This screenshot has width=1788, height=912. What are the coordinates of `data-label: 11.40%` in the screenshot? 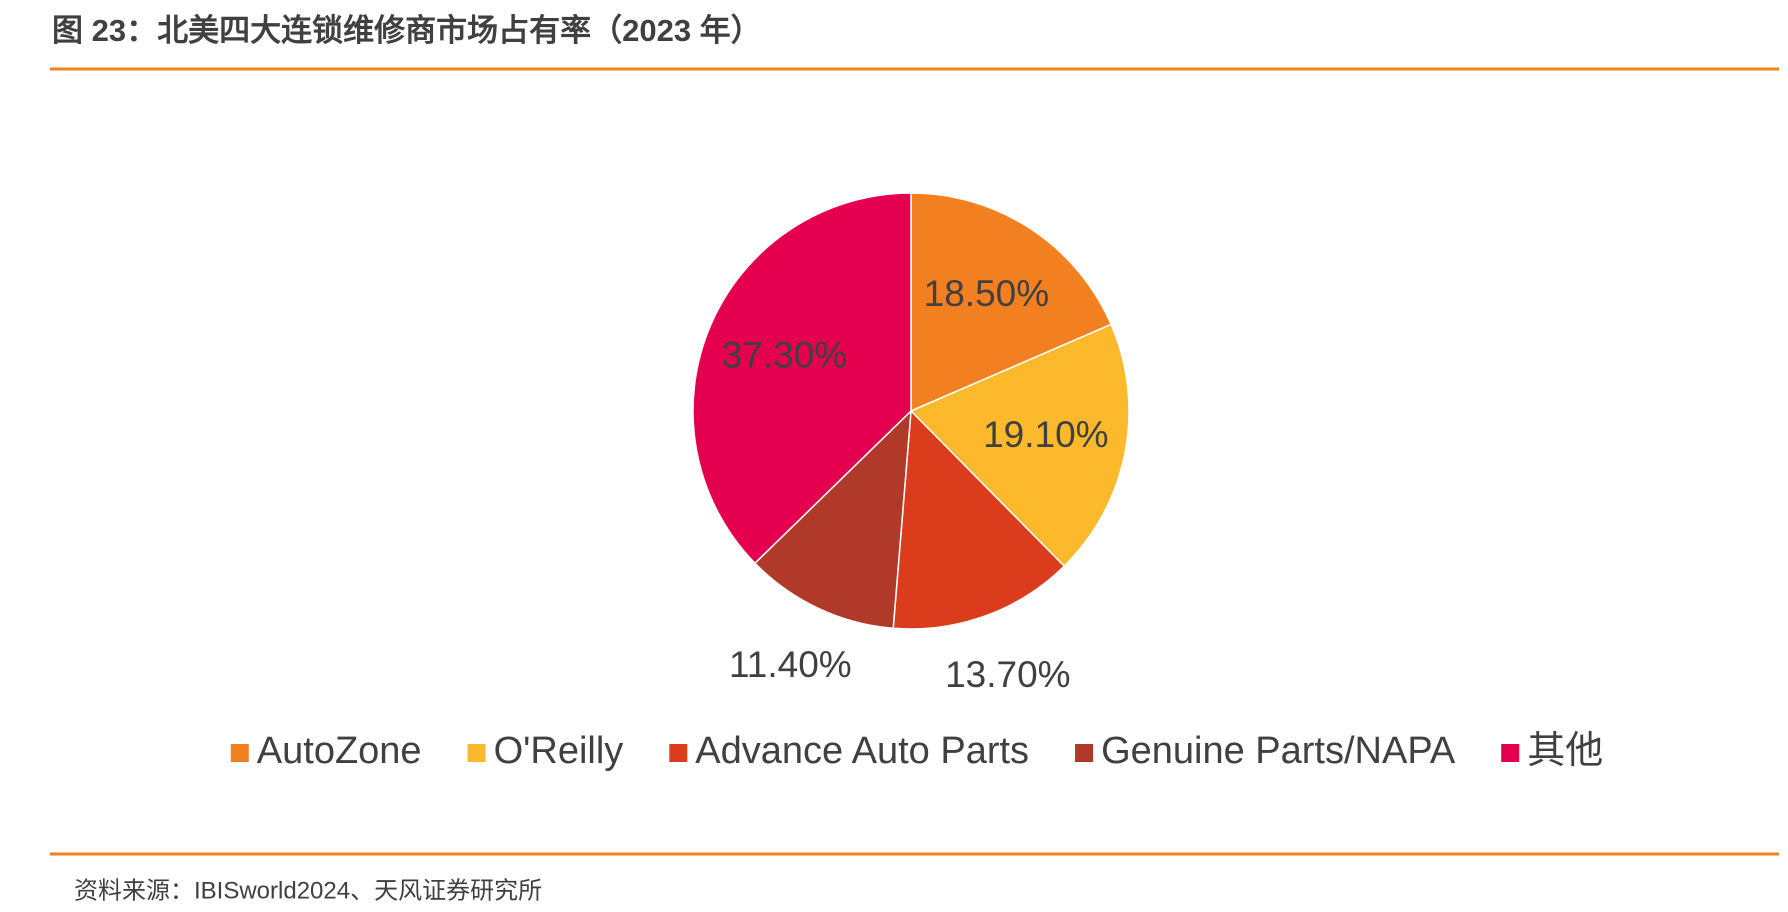 It's located at (790, 664).